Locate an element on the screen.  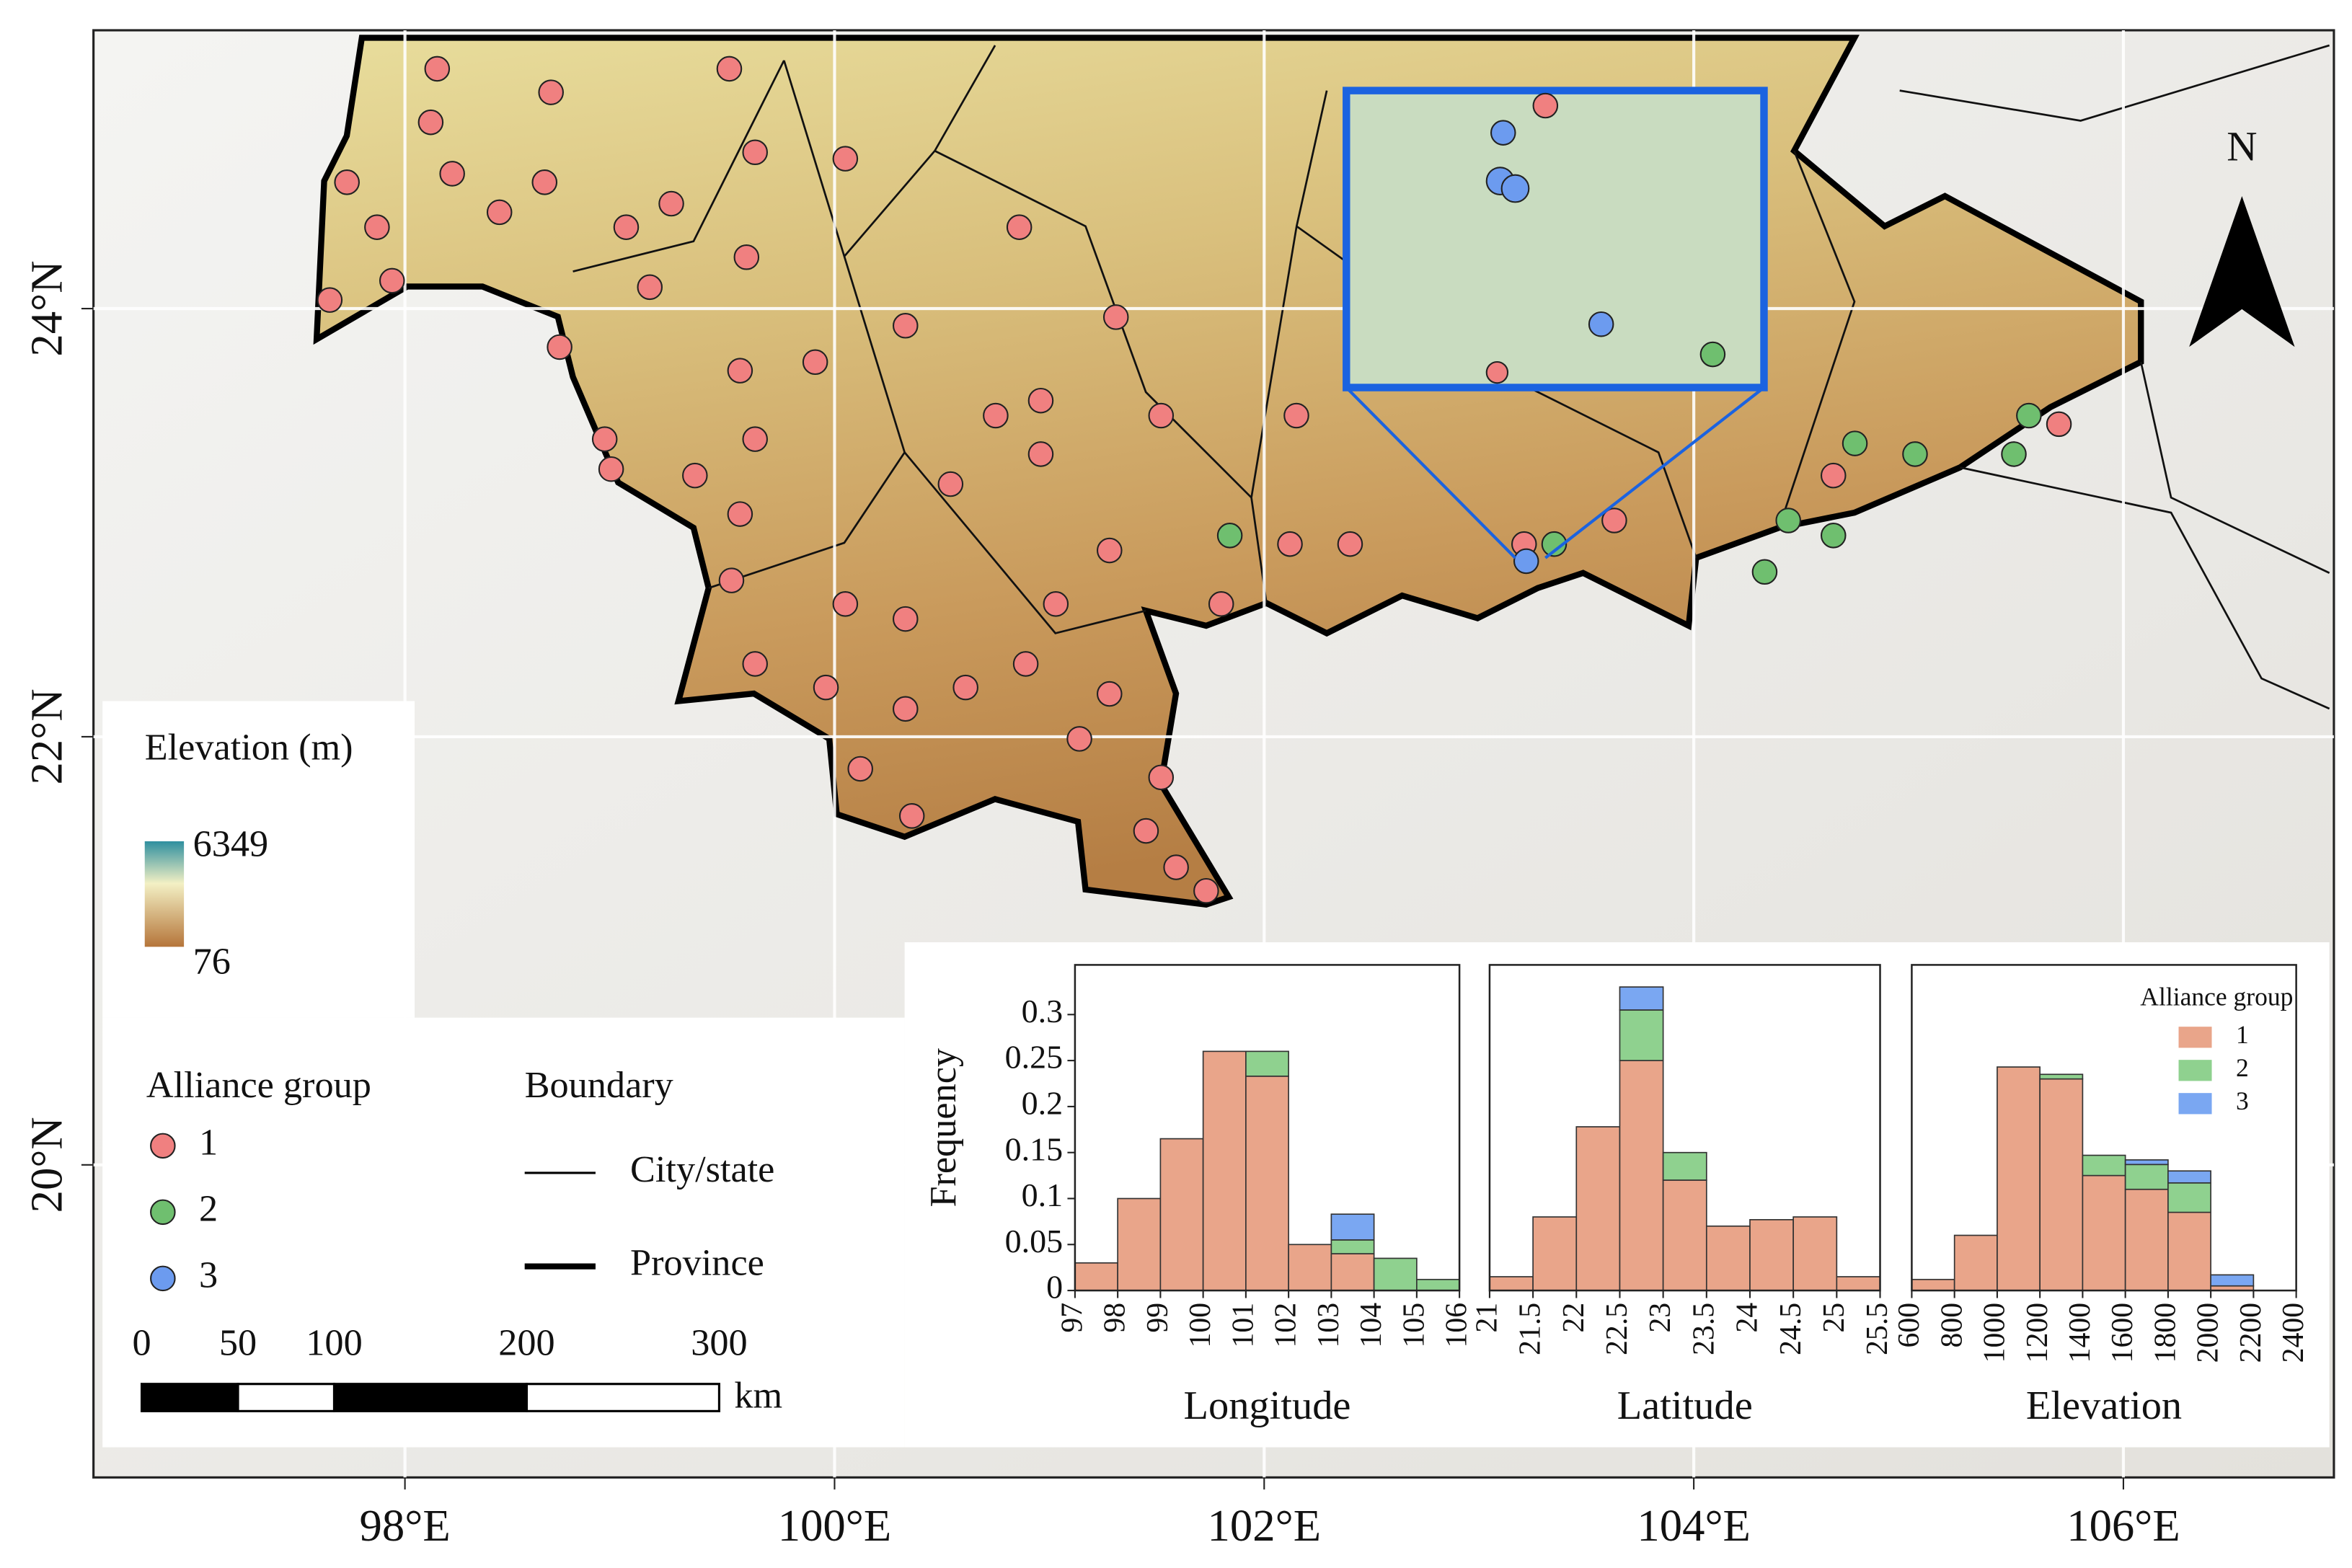
legend-title: Alliance group is located at coordinates (2216, 997).